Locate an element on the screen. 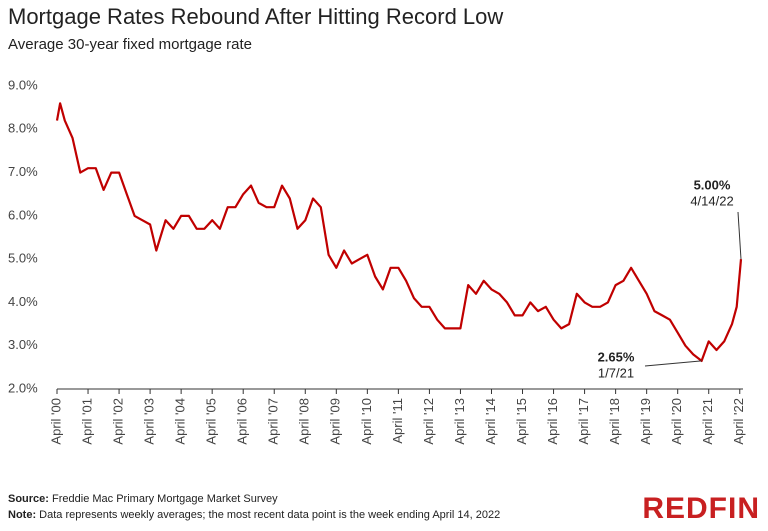 Image resolution: width=768 pixels, height=531 pixels. y-tick-label: 8.0% is located at coordinates (23, 128).